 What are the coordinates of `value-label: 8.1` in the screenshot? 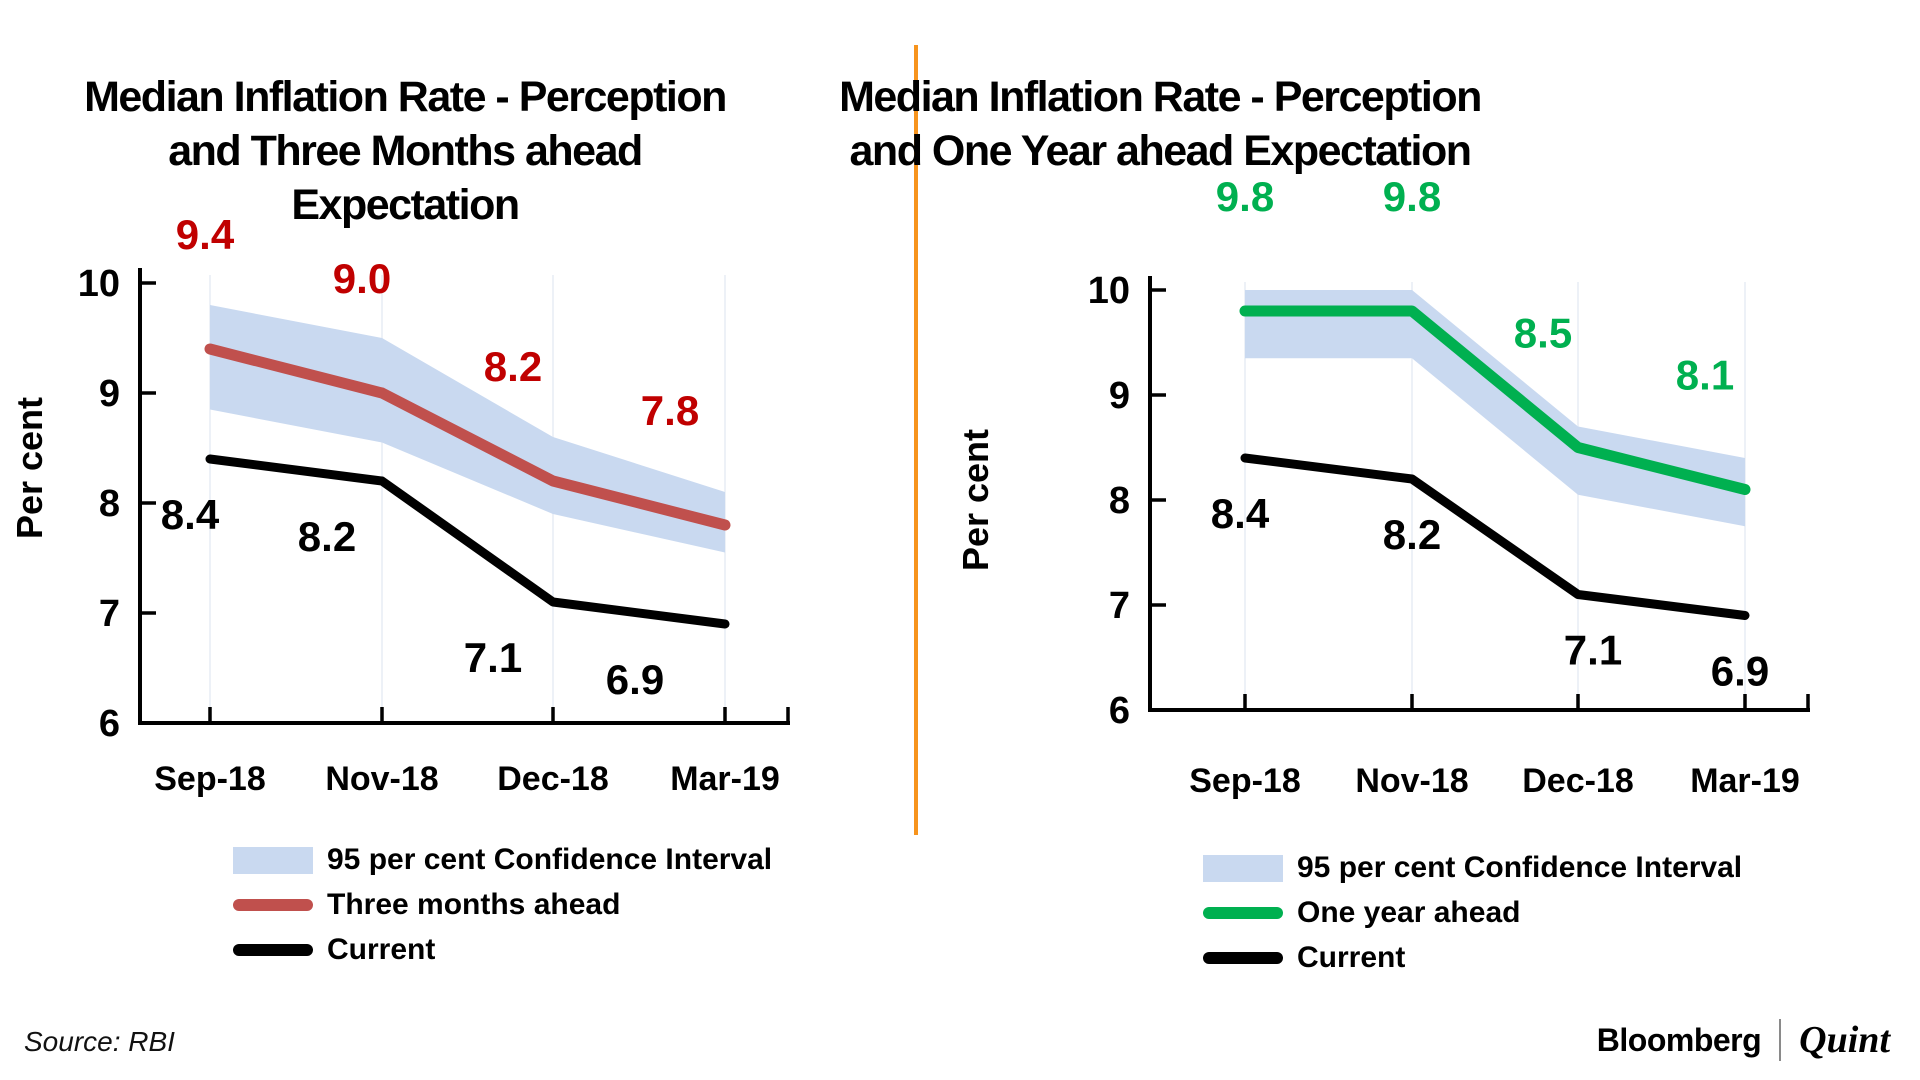 It's located at (1705, 375).